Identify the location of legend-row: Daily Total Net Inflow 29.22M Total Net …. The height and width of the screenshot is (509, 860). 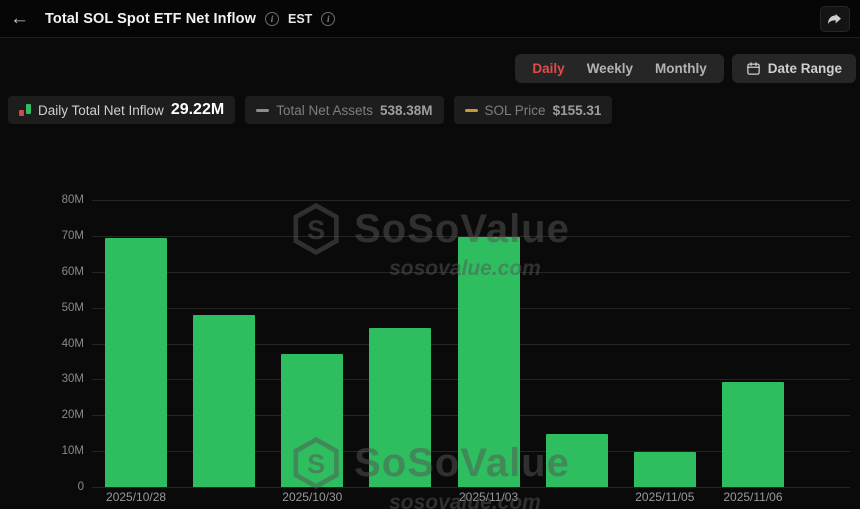
(310, 110).